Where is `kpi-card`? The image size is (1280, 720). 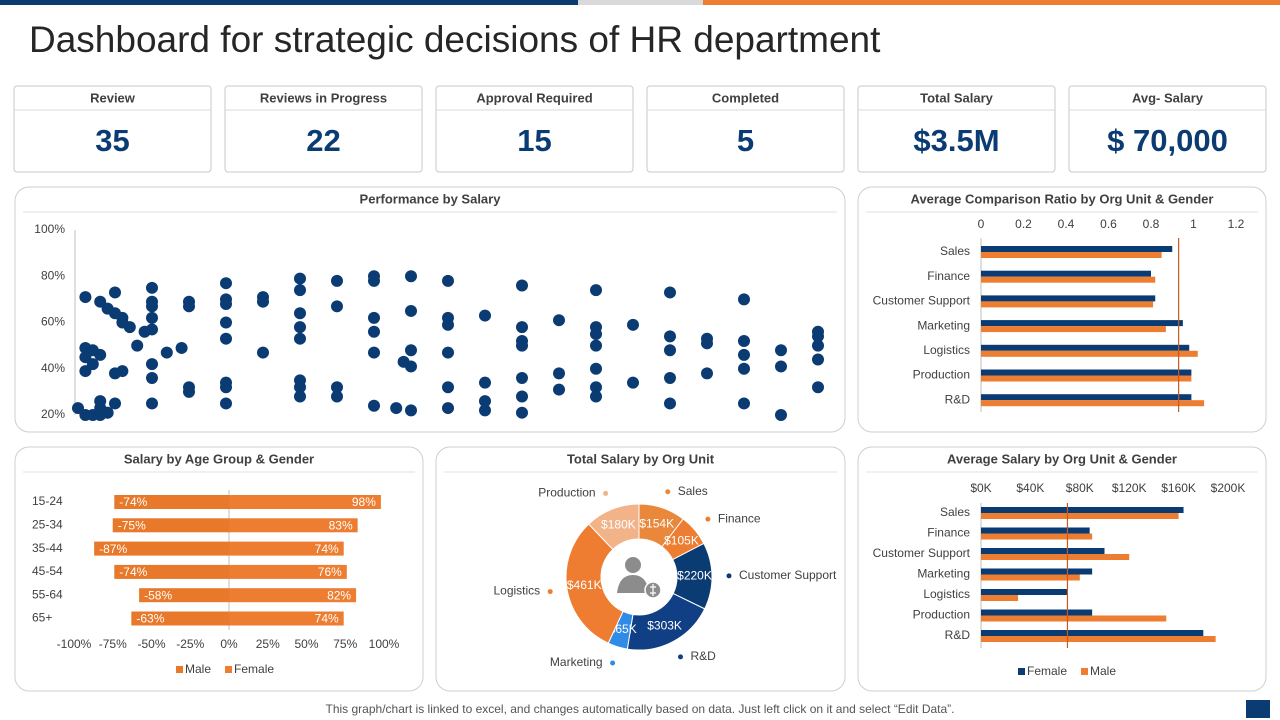 kpi-card is located at coordinates (112, 129).